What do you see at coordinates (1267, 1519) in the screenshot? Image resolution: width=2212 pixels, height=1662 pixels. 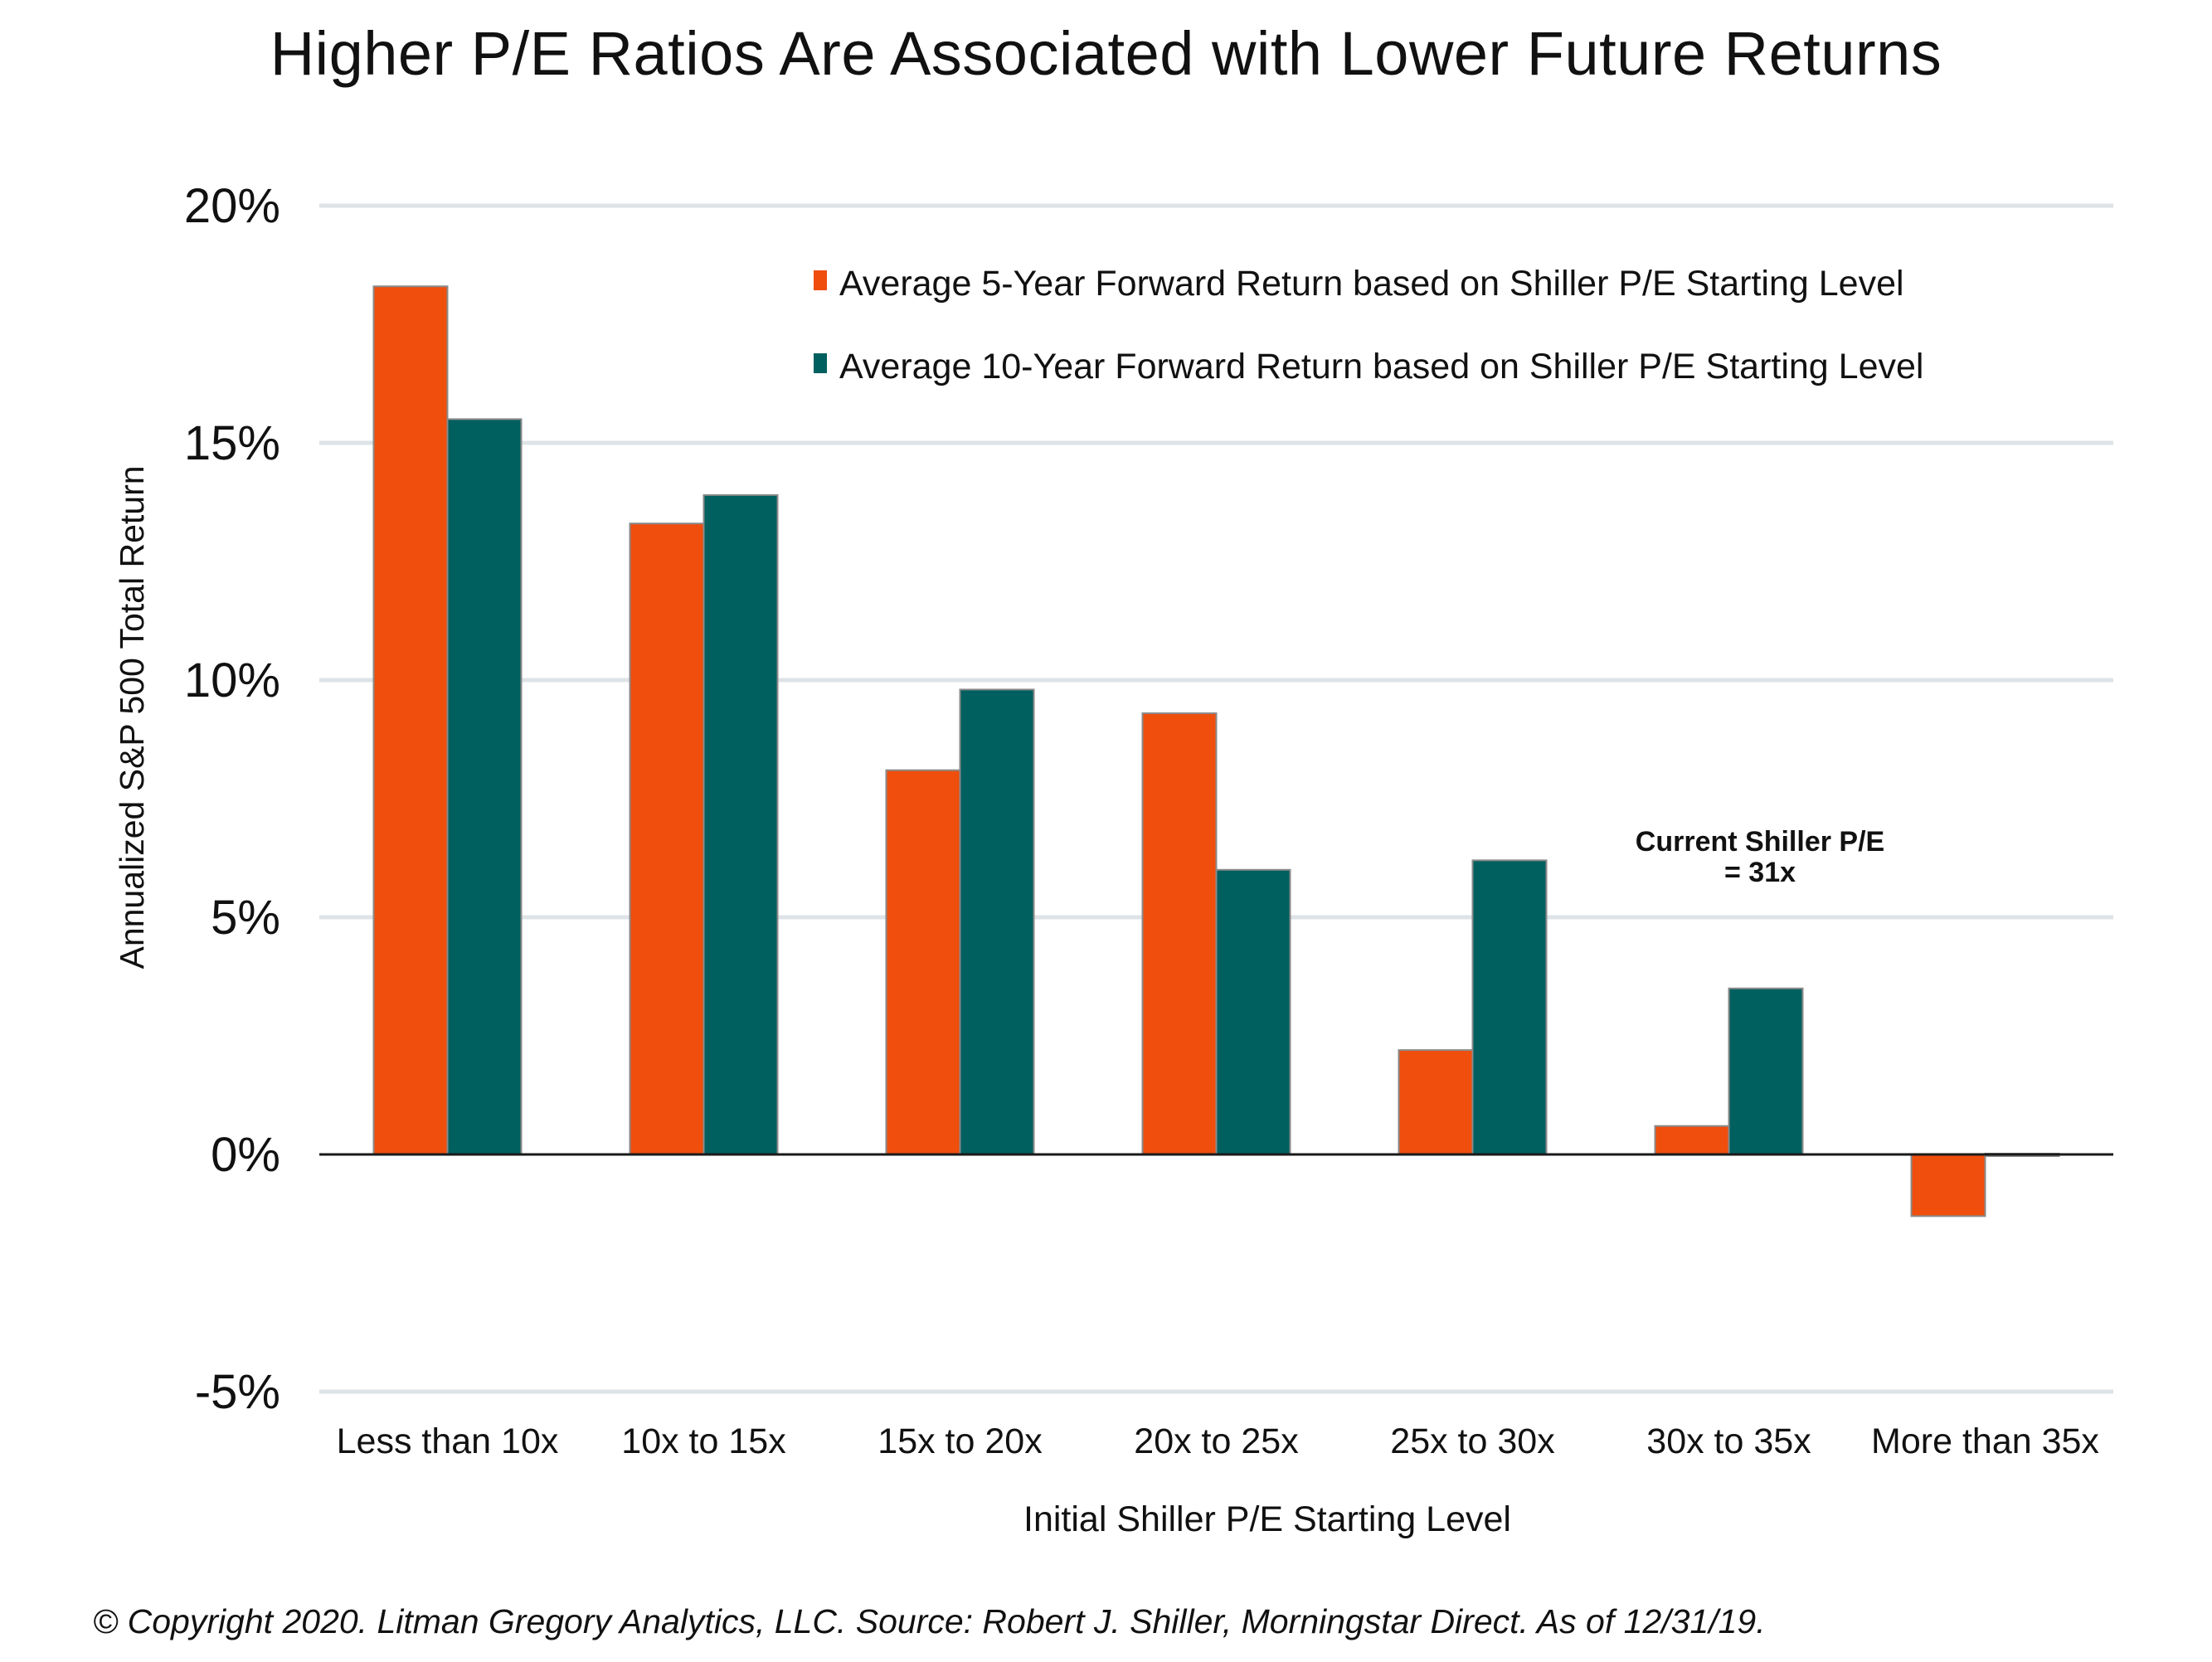 I see `x-axis-label: Initial Shiller P/E Starting Level` at bounding box center [1267, 1519].